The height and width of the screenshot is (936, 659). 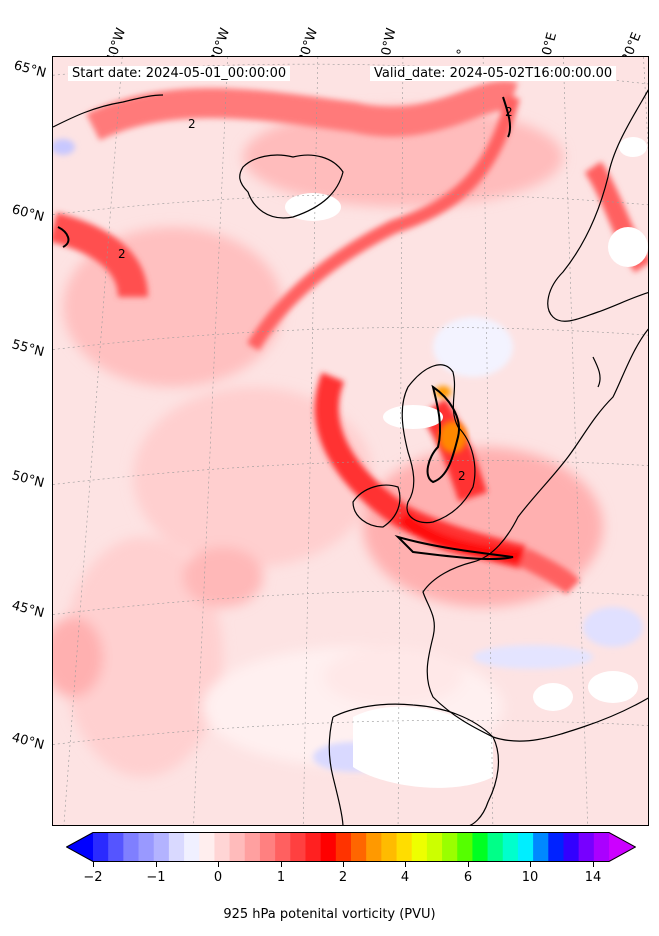 What do you see at coordinates (28, 214) in the screenshot?
I see `lat-label-60n: 60°N` at bounding box center [28, 214].